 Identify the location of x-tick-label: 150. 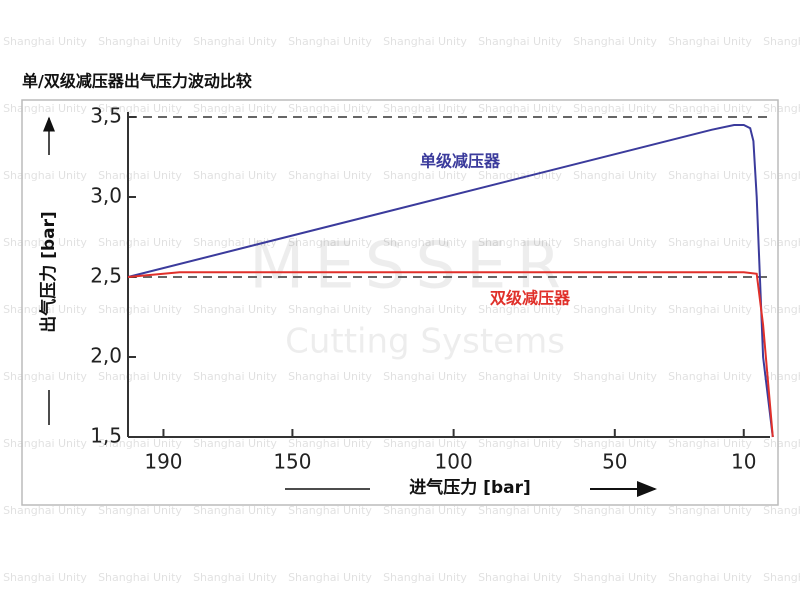
(292, 462).